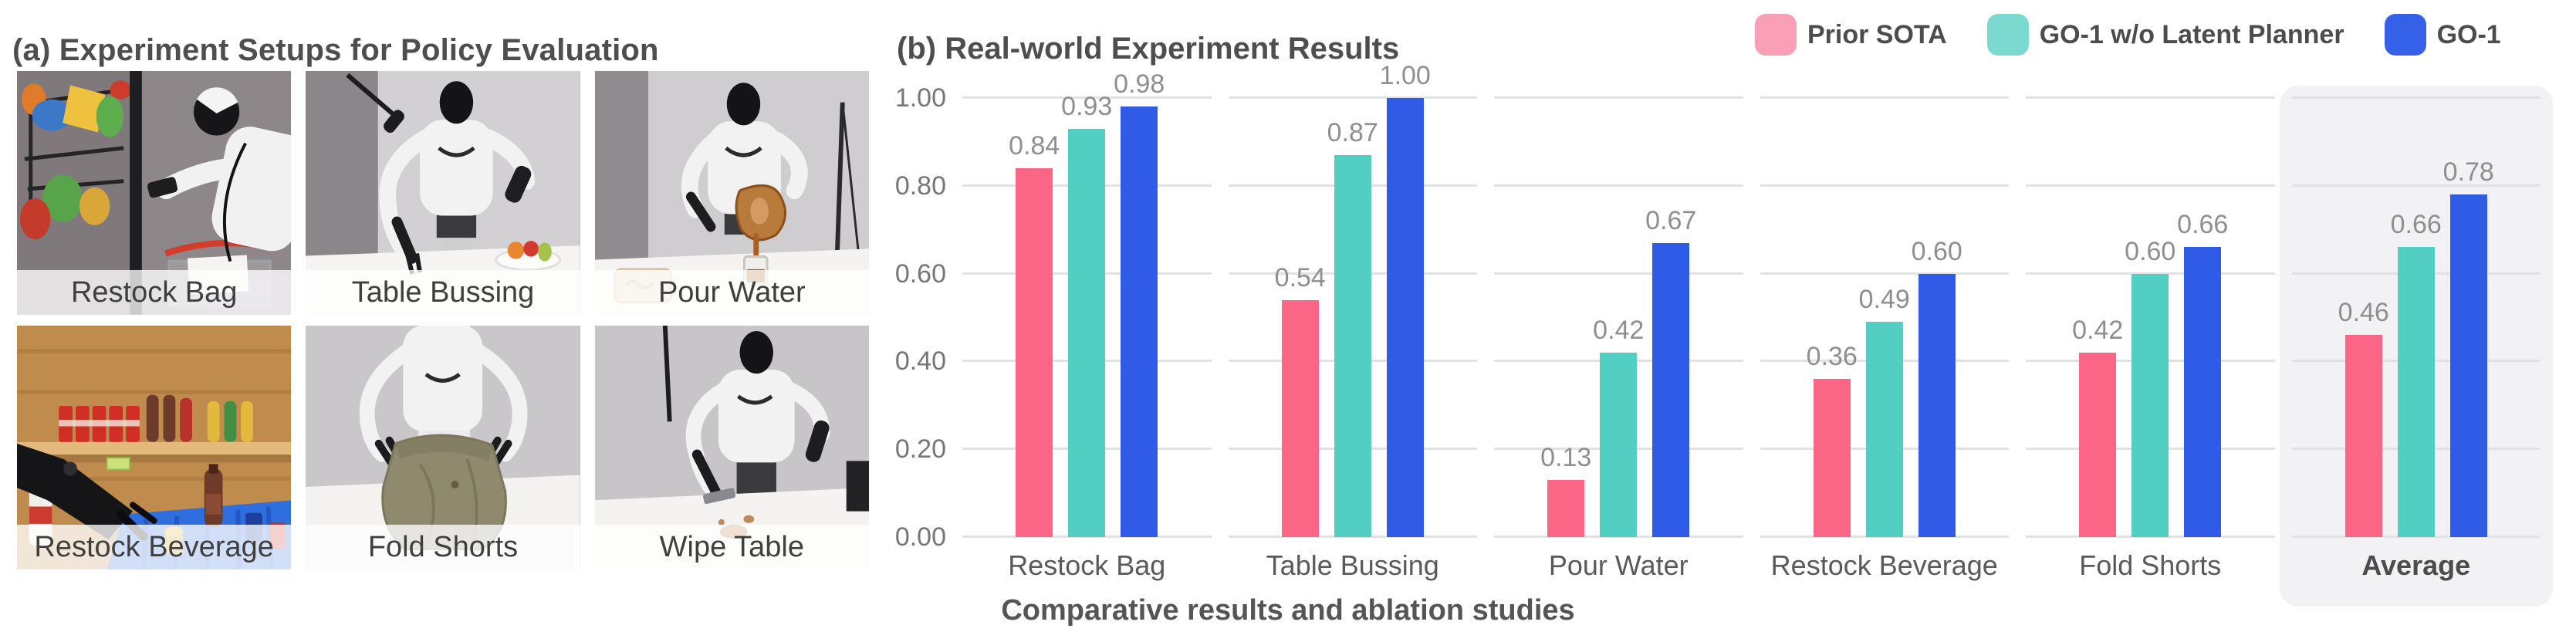 This screenshot has width=2576, height=642. What do you see at coordinates (2098, 331) in the screenshot?
I see `bar-value-label: 0.42` at bounding box center [2098, 331].